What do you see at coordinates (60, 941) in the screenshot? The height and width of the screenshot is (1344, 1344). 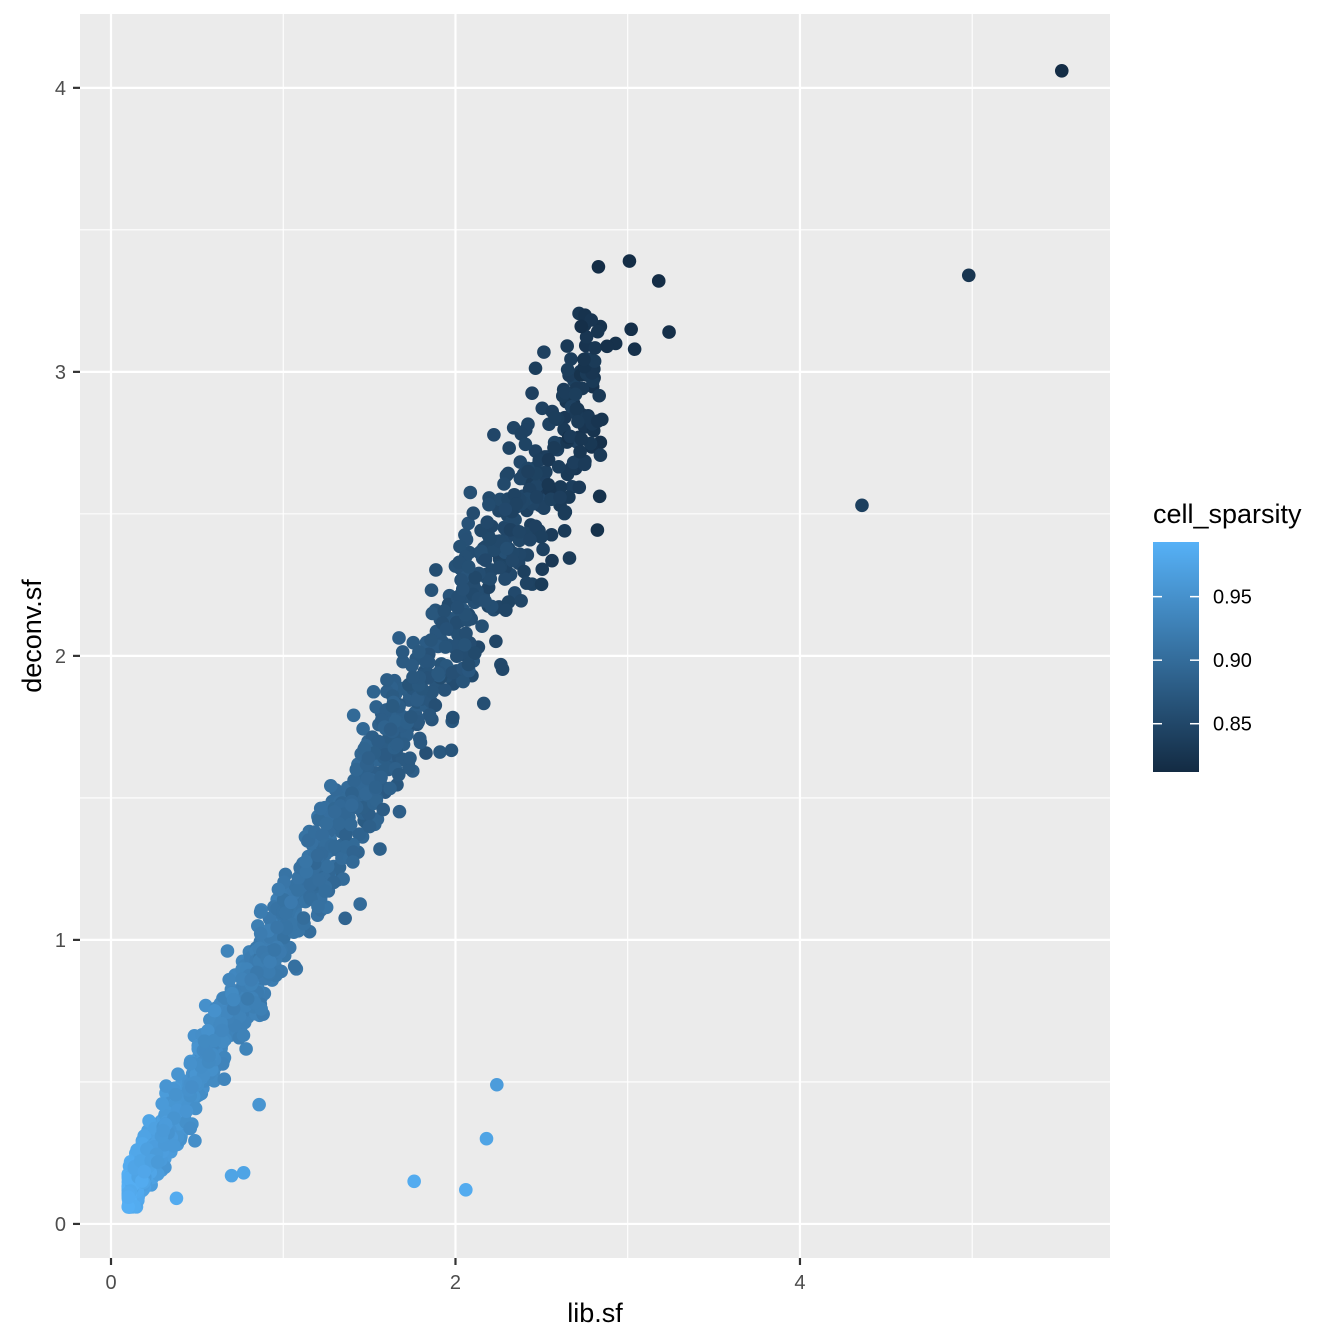 I see `y-tick-label: 1` at bounding box center [60, 941].